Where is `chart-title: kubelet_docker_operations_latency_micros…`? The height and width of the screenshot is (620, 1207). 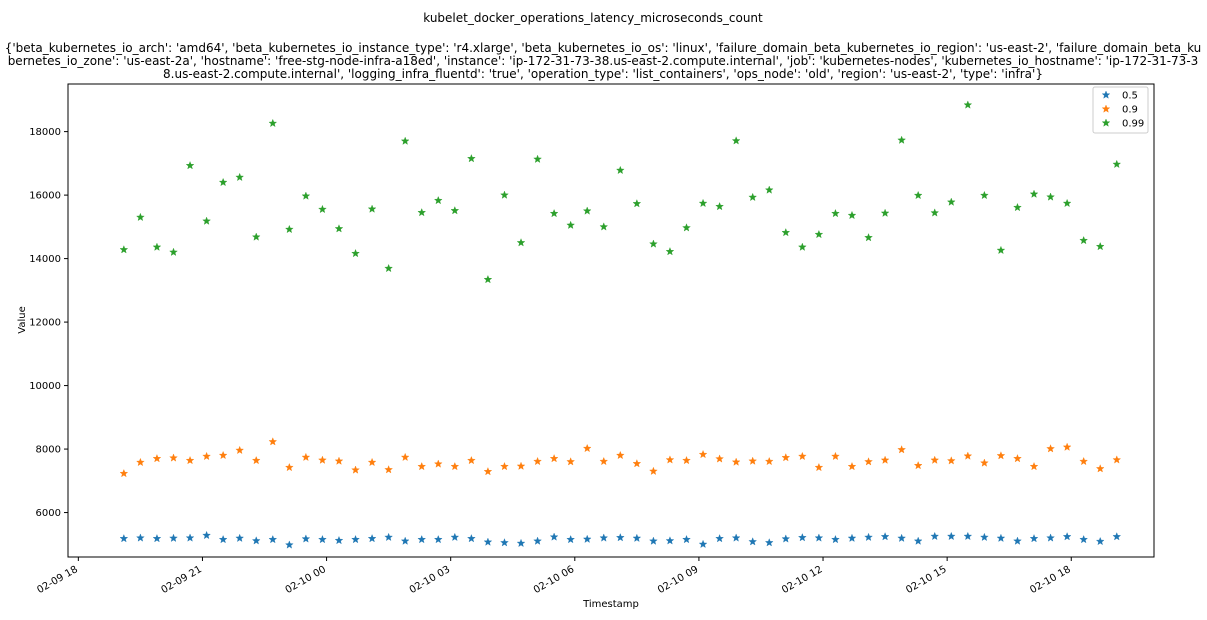
chart-title: kubelet_docker_operations_latency_micros… is located at coordinates (593, 18).